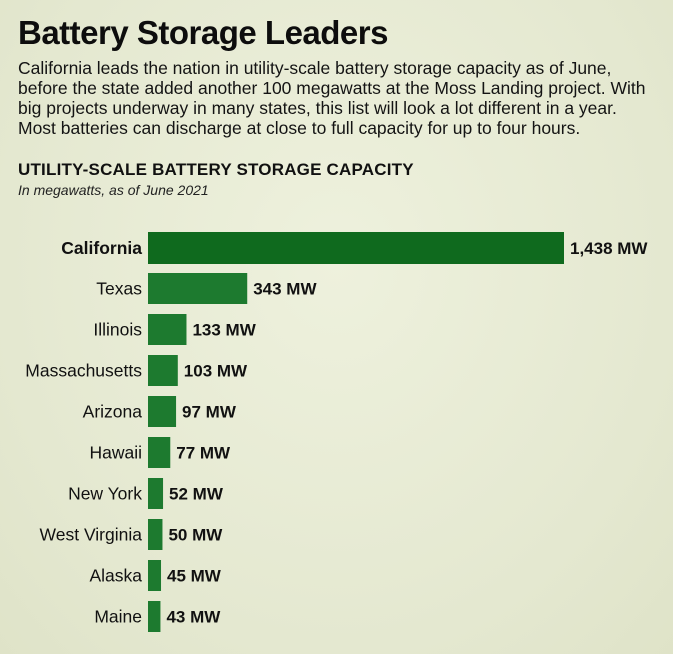  Describe the element at coordinates (198, 288) in the screenshot. I see `bar-texas` at that location.